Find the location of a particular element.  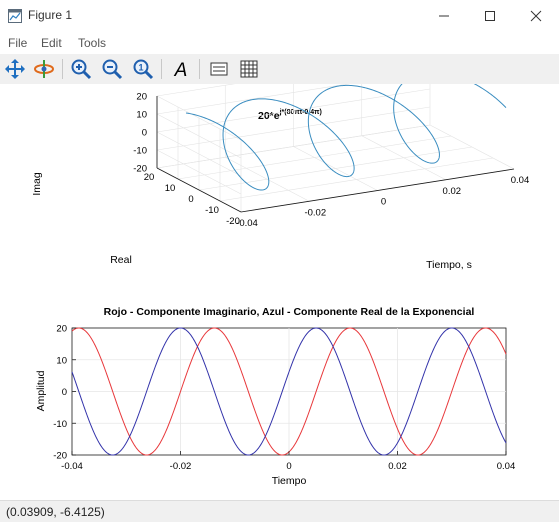

x-tick-label: 0.02 is located at coordinates (397, 466).